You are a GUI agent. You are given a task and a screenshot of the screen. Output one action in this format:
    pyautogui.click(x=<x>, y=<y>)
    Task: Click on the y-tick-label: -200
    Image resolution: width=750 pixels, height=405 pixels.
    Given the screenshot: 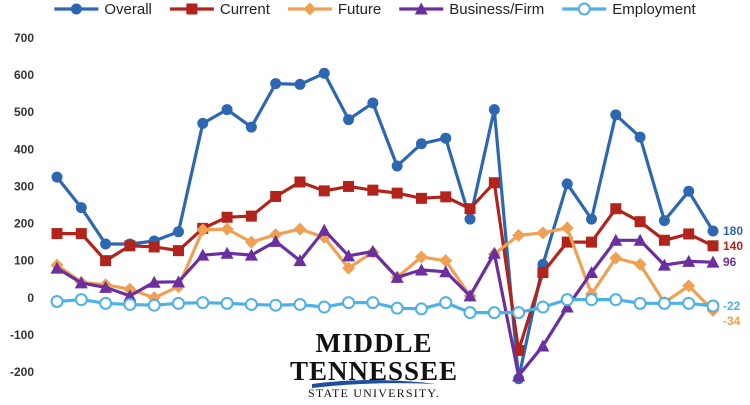 What is the action you would take?
    pyautogui.click(x=22, y=372)
    